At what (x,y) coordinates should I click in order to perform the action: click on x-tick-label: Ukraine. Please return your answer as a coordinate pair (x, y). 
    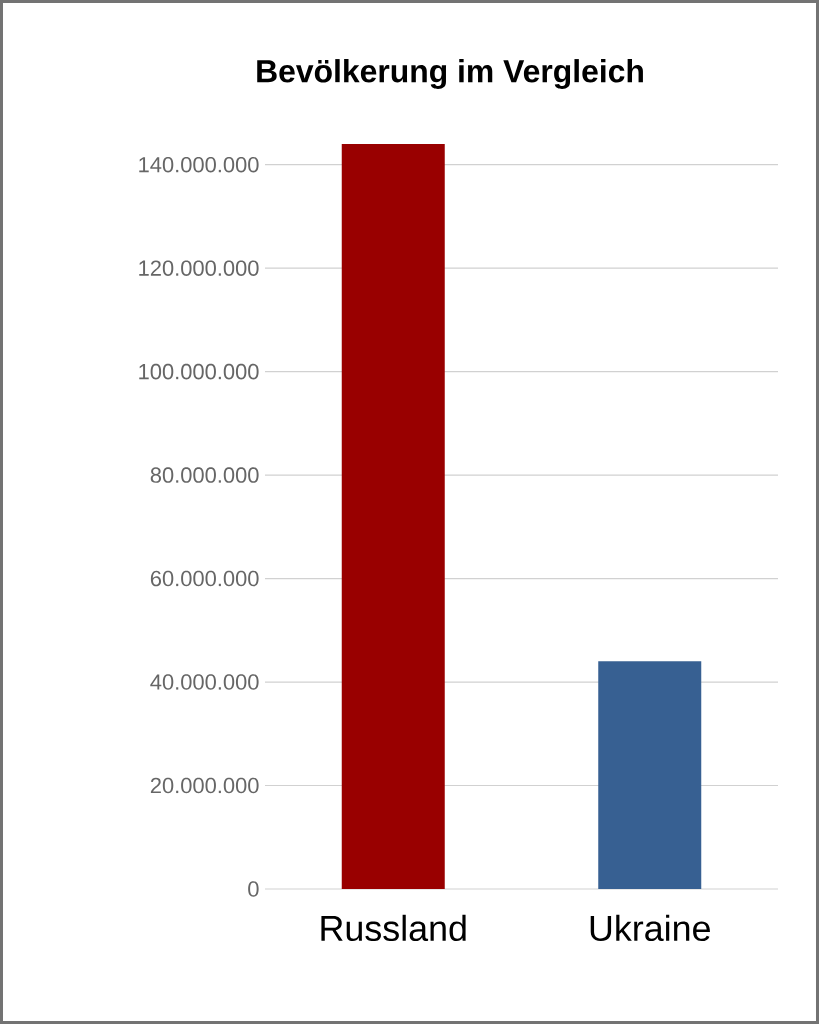
    Looking at the image, I should click on (650, 928).